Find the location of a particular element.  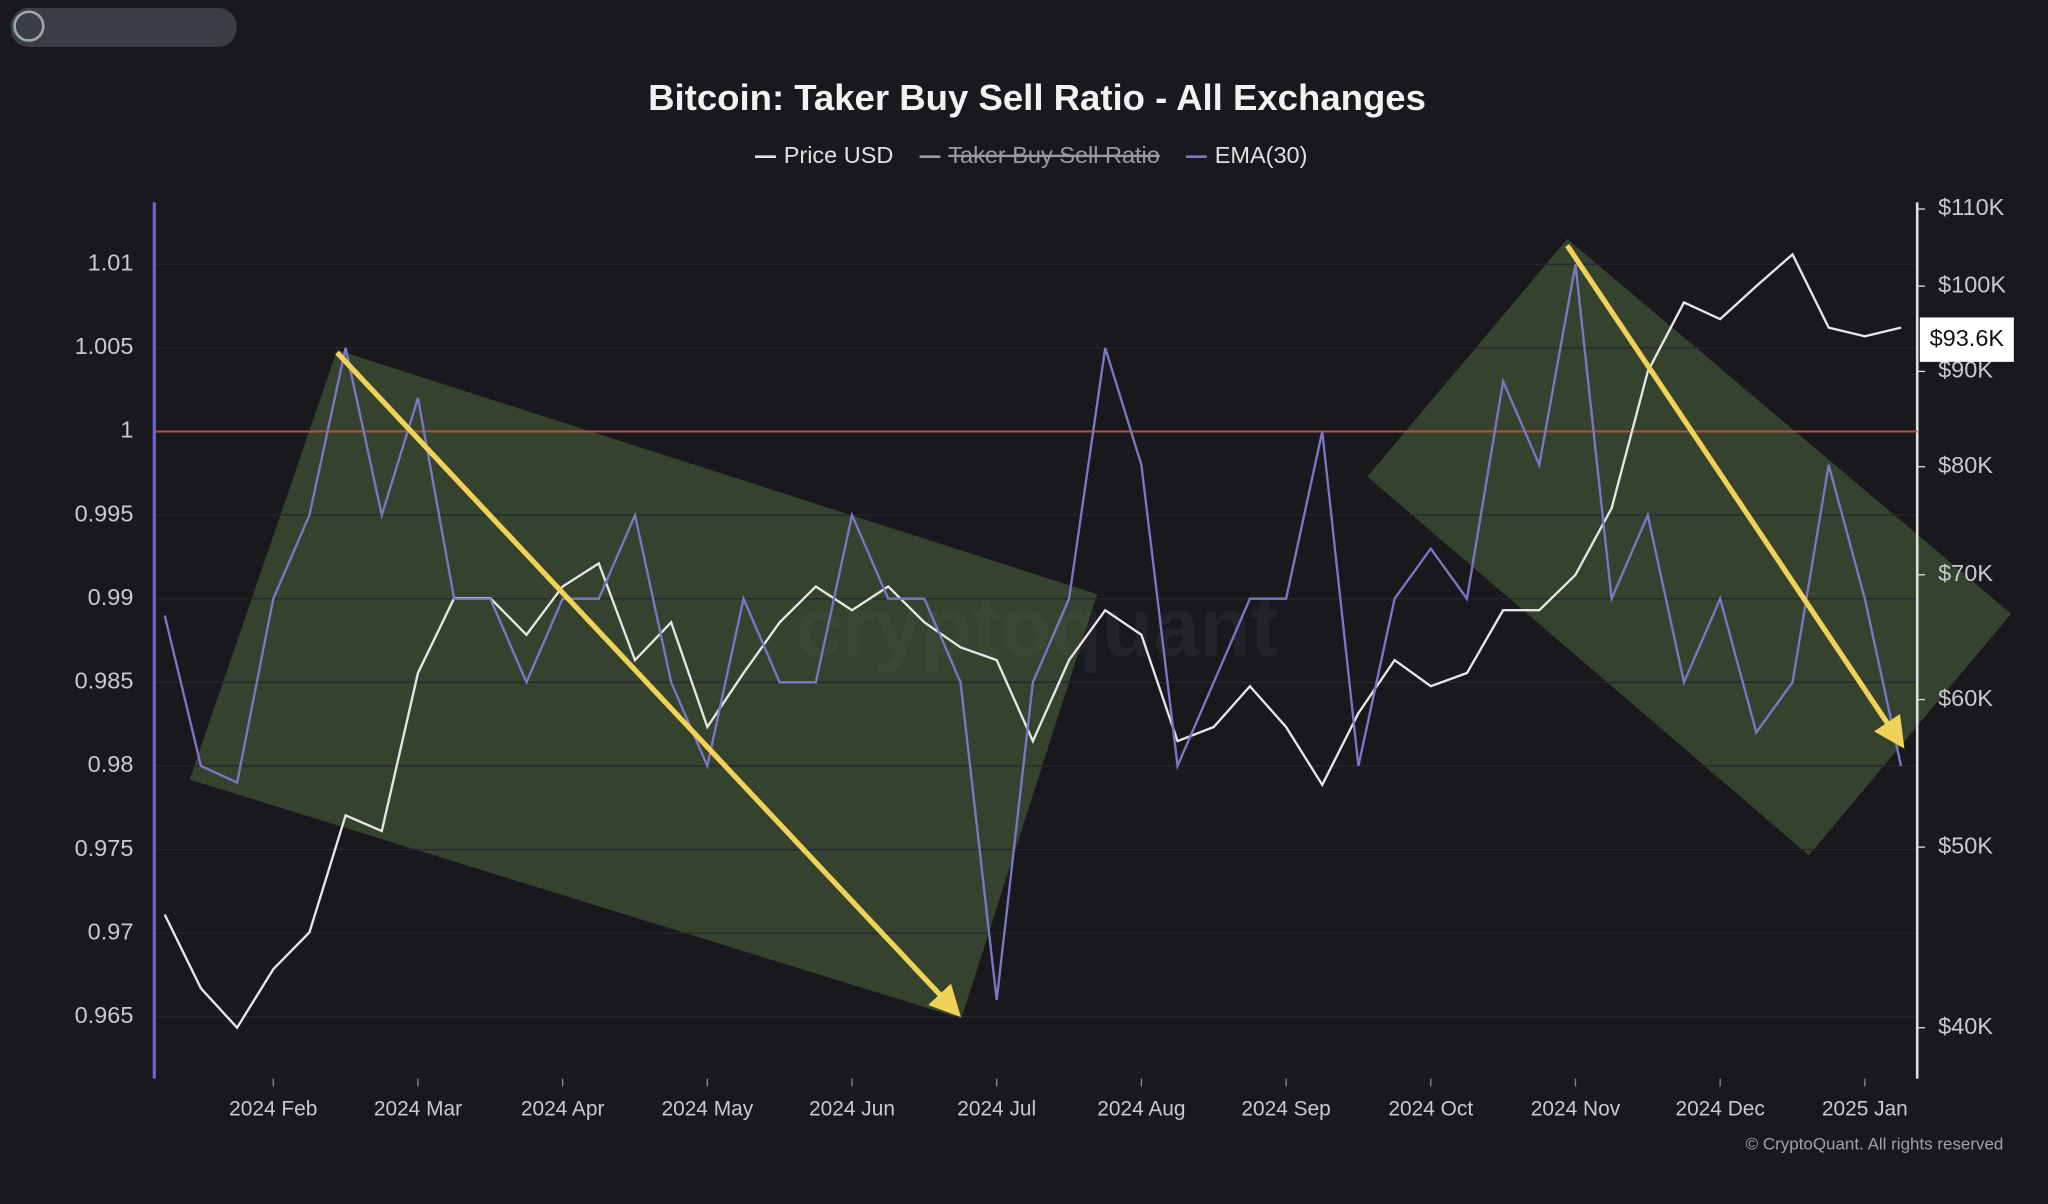

legend-label: EMA(30) is located at coordinates (1261, 155).